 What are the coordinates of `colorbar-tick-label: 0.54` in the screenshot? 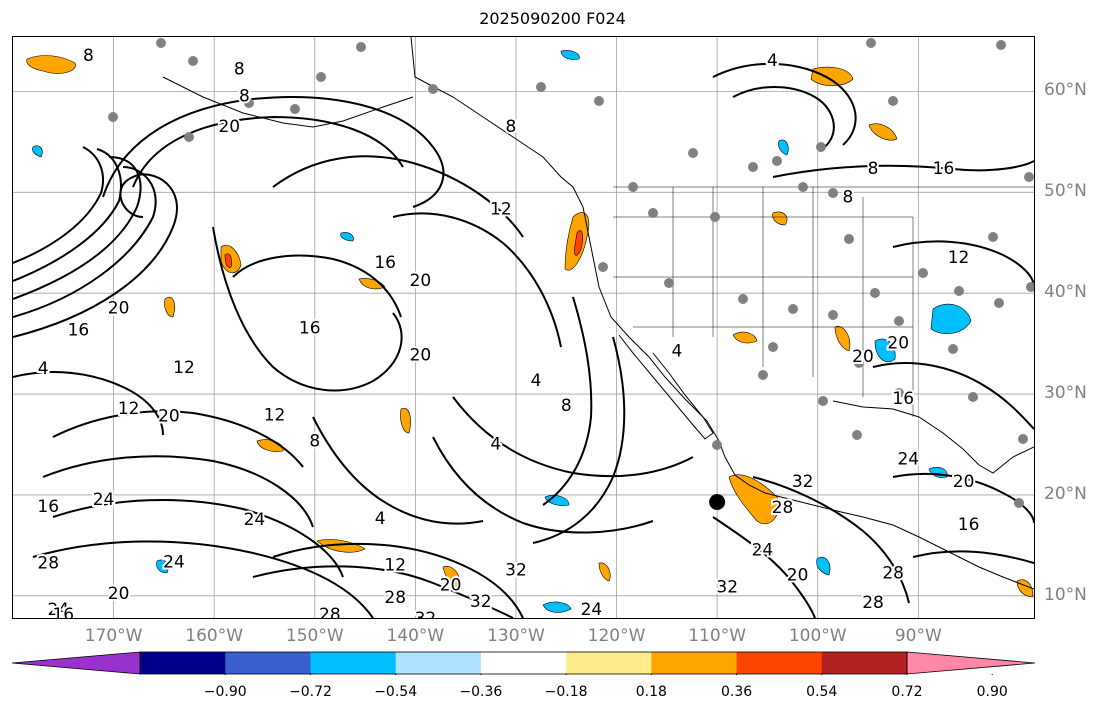 It's located at (822, 692).